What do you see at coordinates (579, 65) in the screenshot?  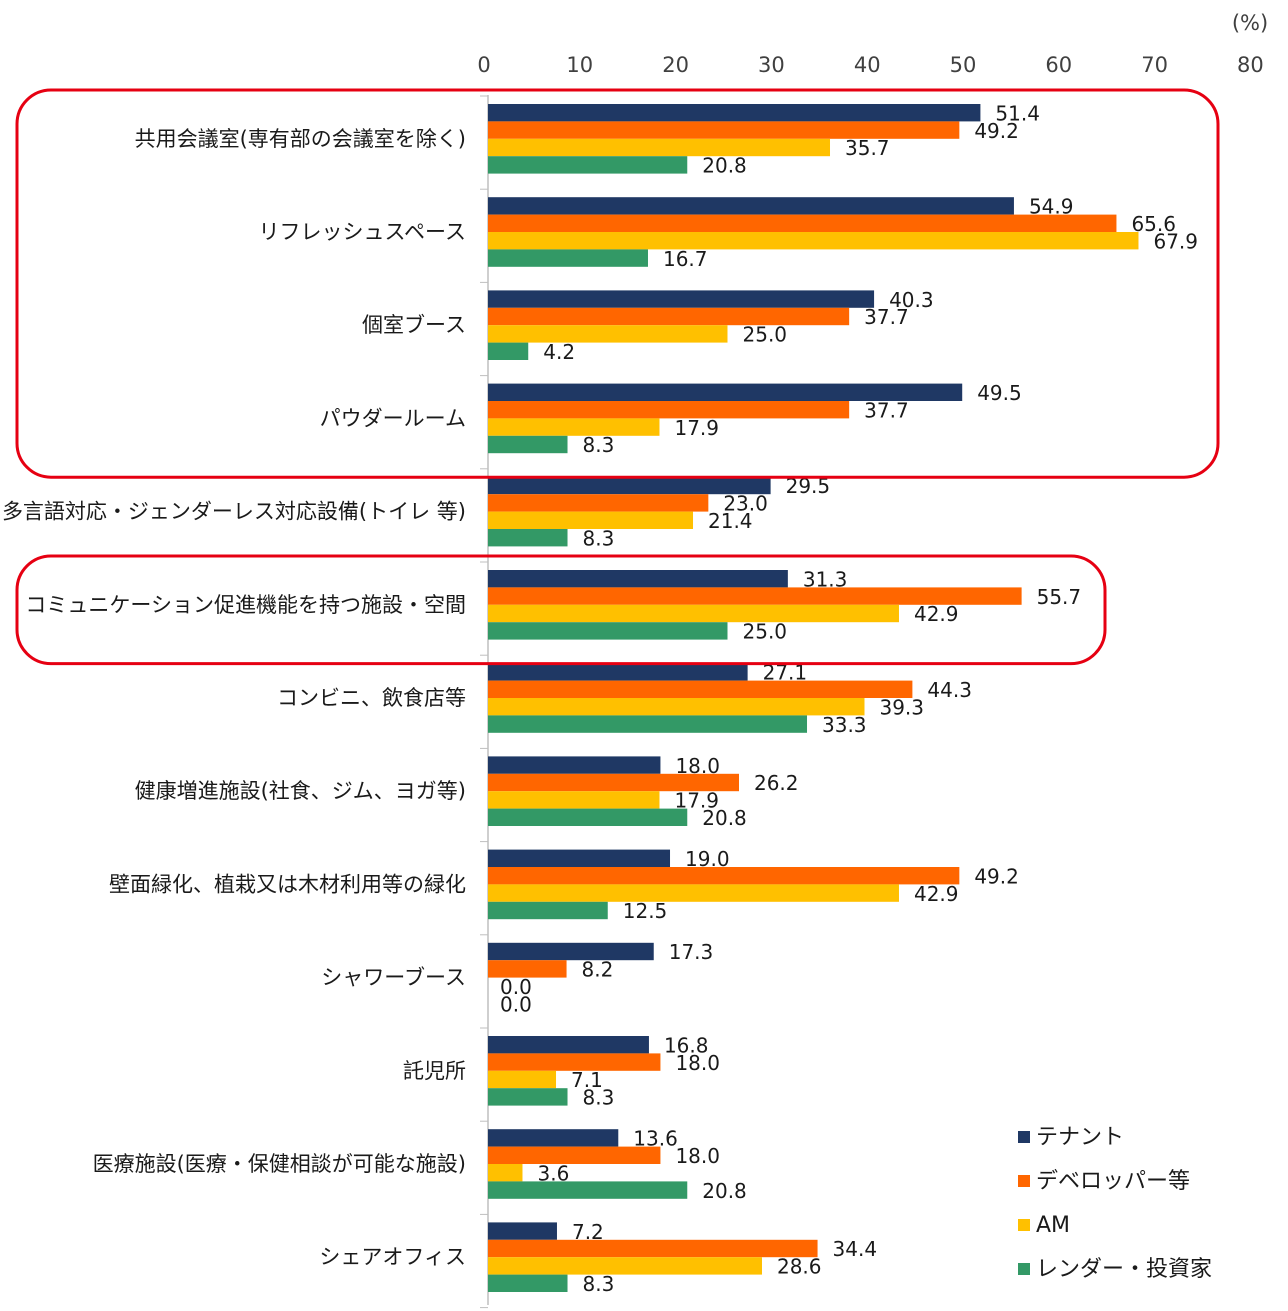 I see `x-tick-label: 10` at bounding box center [579, 65].